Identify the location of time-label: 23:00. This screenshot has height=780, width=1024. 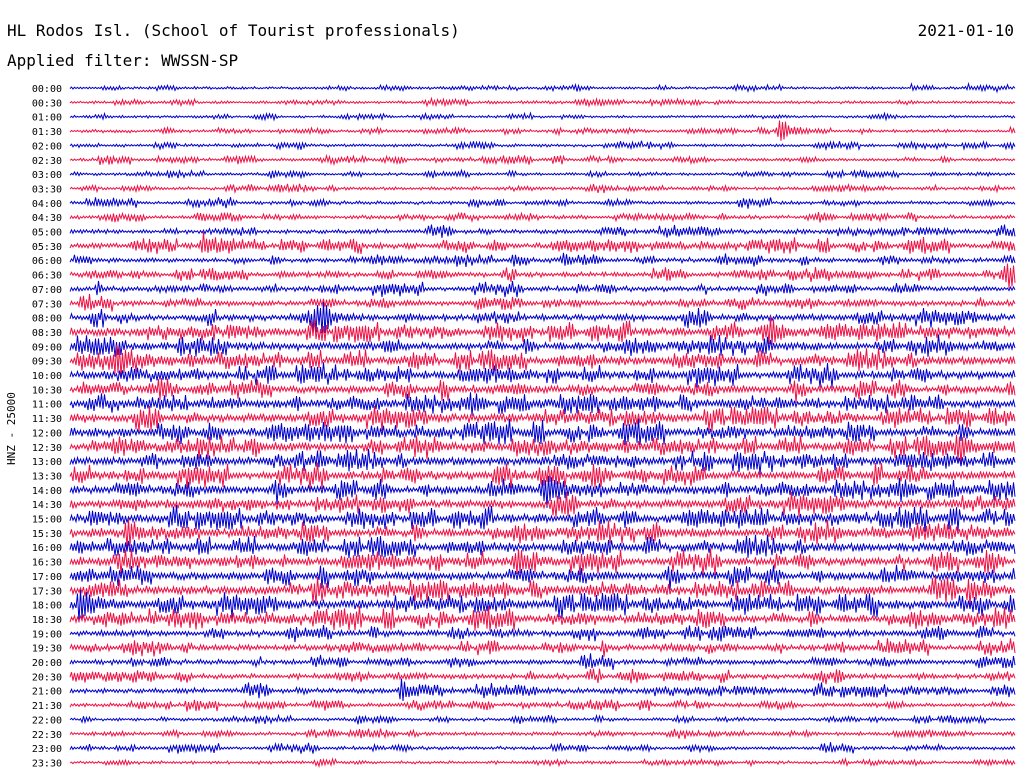
(47, 749).